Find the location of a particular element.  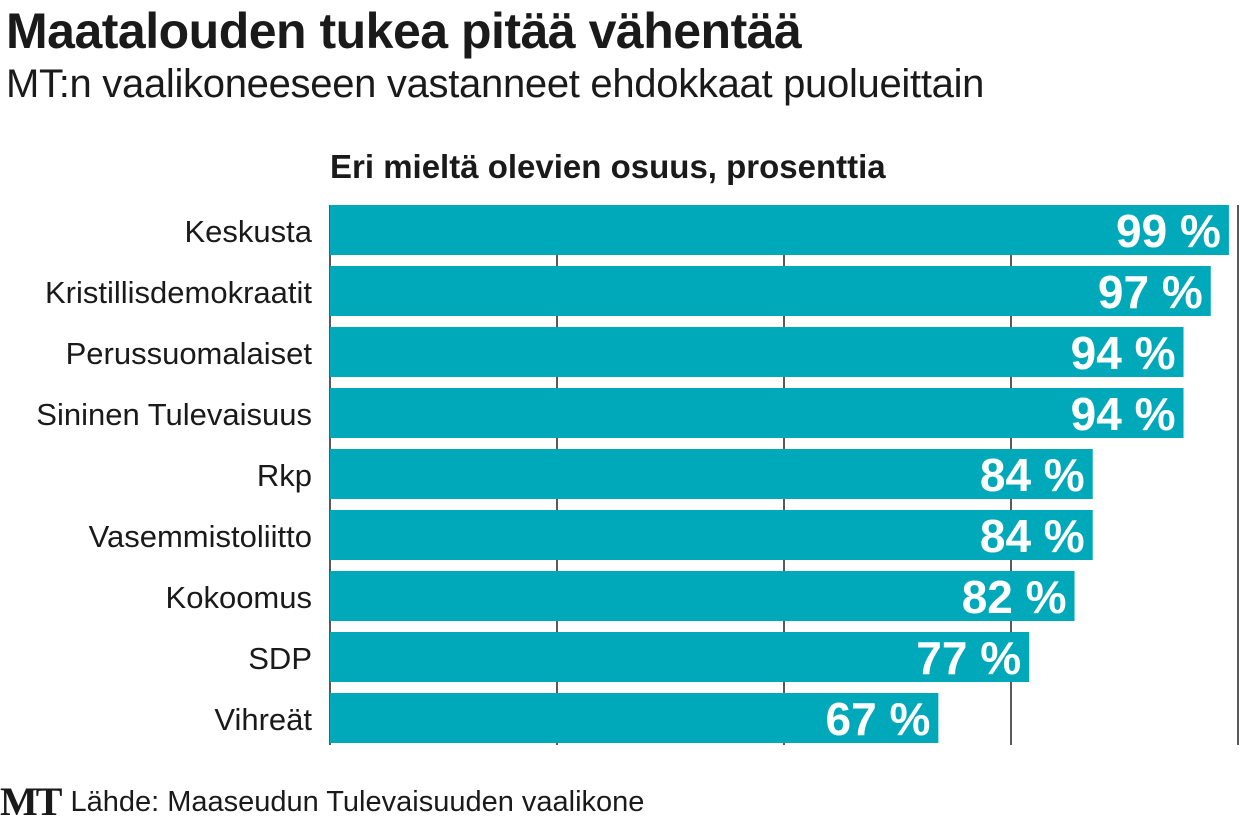

category-label: Sininen Tulevaisuus is located at coordinates (174, 414).